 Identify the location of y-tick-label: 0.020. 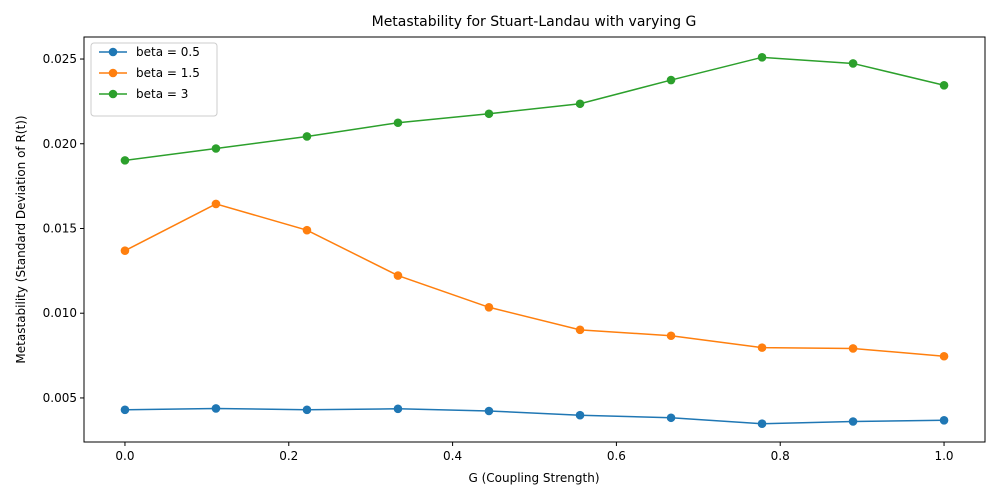
(60, 144).